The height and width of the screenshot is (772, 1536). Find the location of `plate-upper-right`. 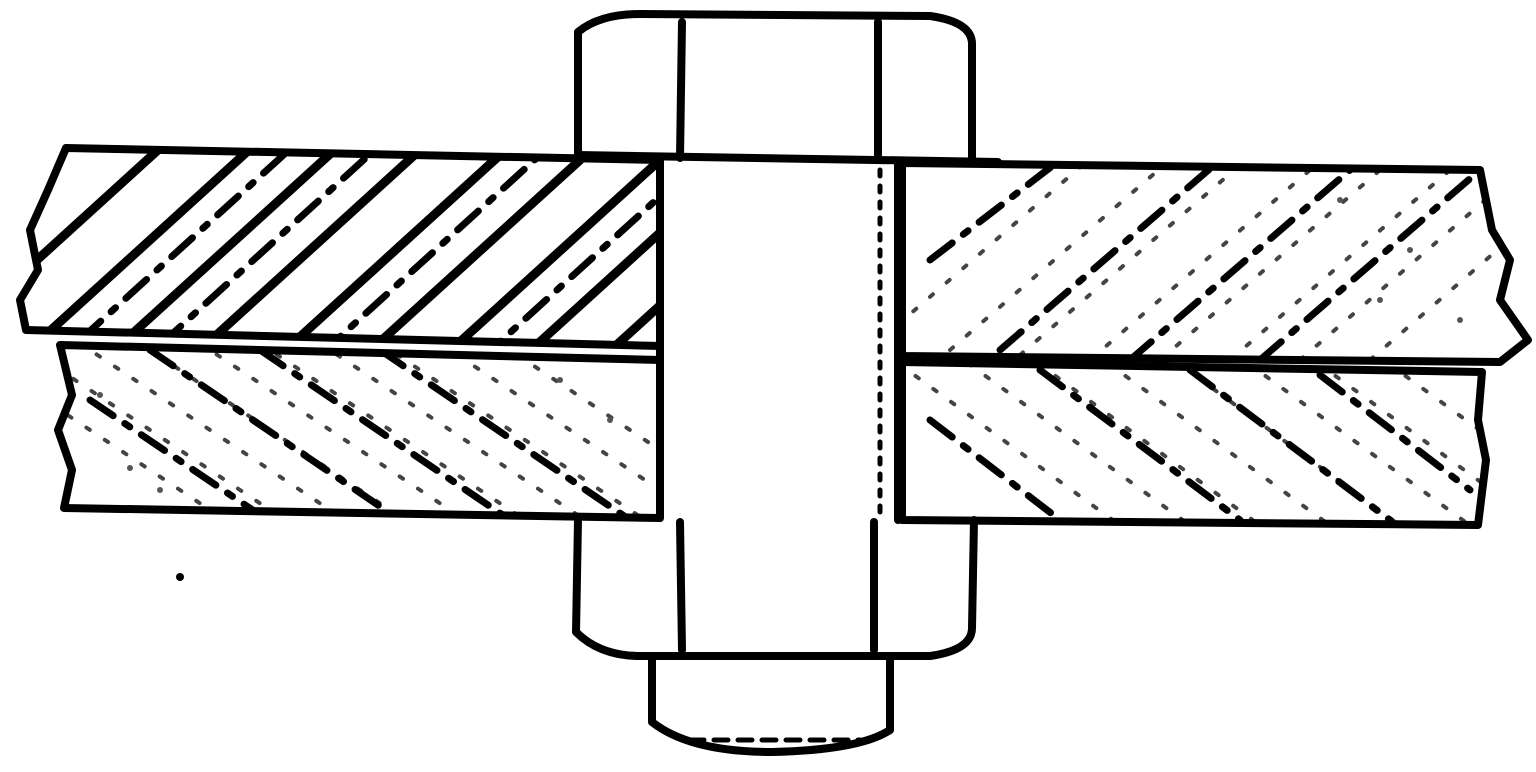

plate-upper-right is located at coordinates (1215, 262).